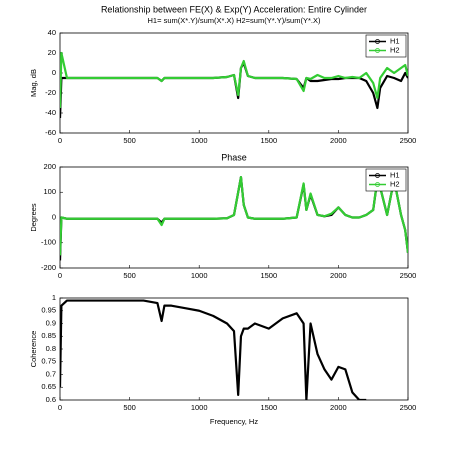 The width and height of the screenshot is (450, 450). What do you see at coordinates (33, 83) in the screenshot?
I see `y-axis-label: Mag, dB` at bounding box center [33, 83].